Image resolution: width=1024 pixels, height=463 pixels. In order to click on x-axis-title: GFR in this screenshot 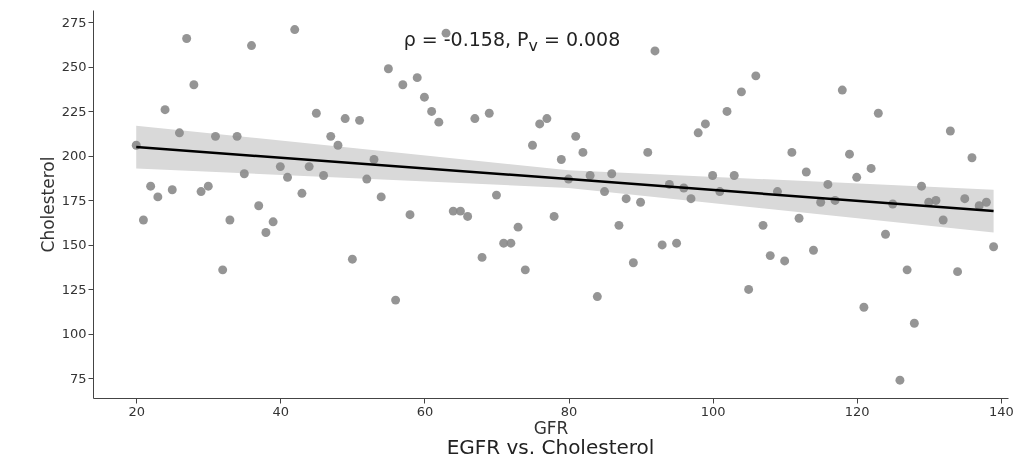, I will do `click(551, 427)`.